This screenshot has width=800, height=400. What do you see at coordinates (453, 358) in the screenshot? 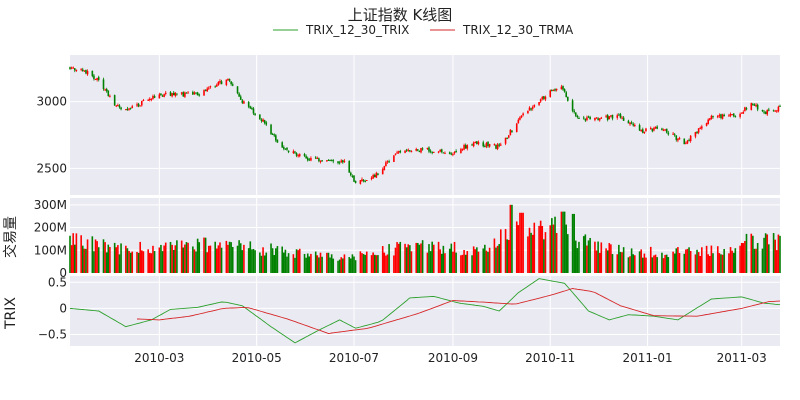
I see `x-tick-label: 2010-09` at bounding box center [453, 358].